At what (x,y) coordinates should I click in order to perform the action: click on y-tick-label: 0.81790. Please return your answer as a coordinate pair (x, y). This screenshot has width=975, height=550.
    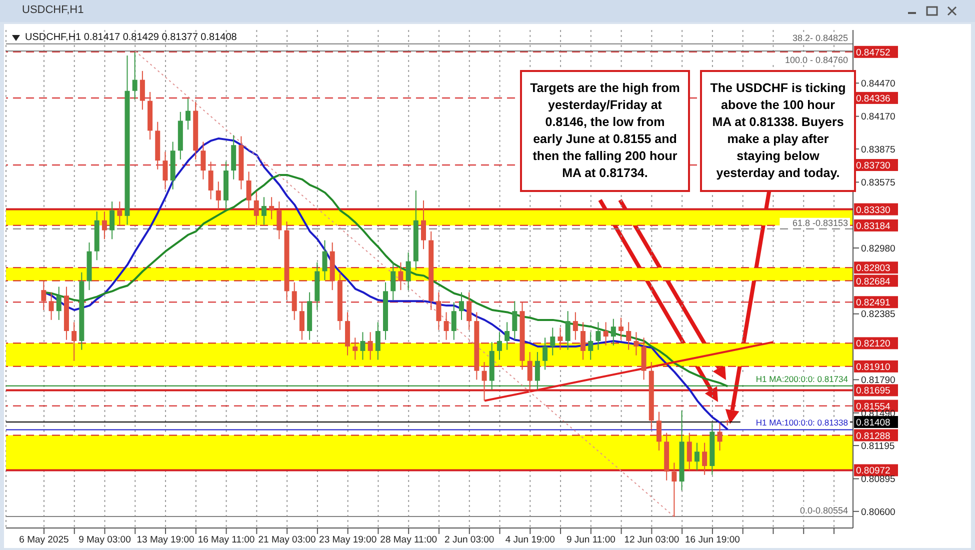
    Looking at the image, I should click on (878, 380).